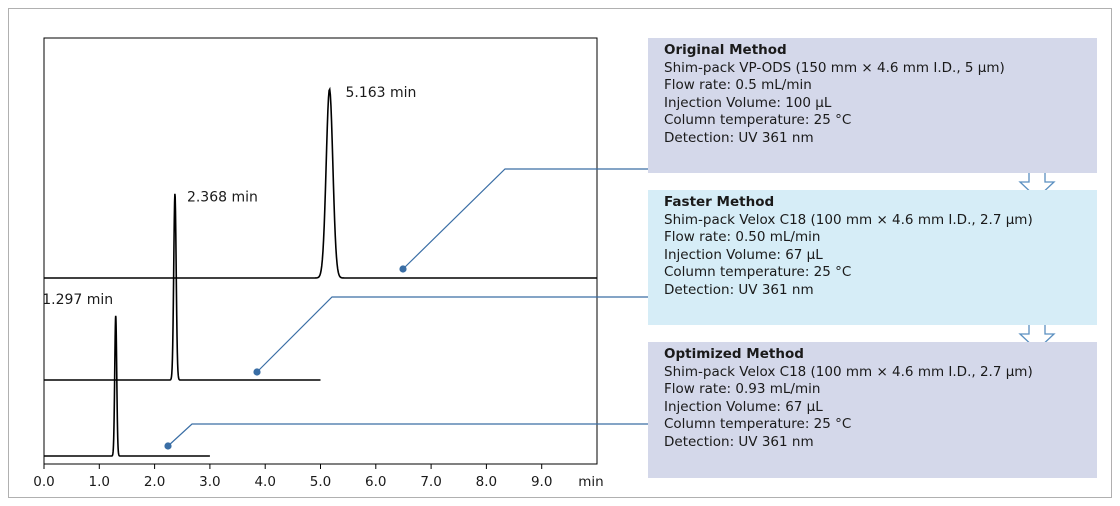 The image size is (1120, 506). What do you see at coordinates (743, 254) in the screenshot?
I see `panel-faster-line: Injection Volume: 67 µL` at bounding box center [743, 254].